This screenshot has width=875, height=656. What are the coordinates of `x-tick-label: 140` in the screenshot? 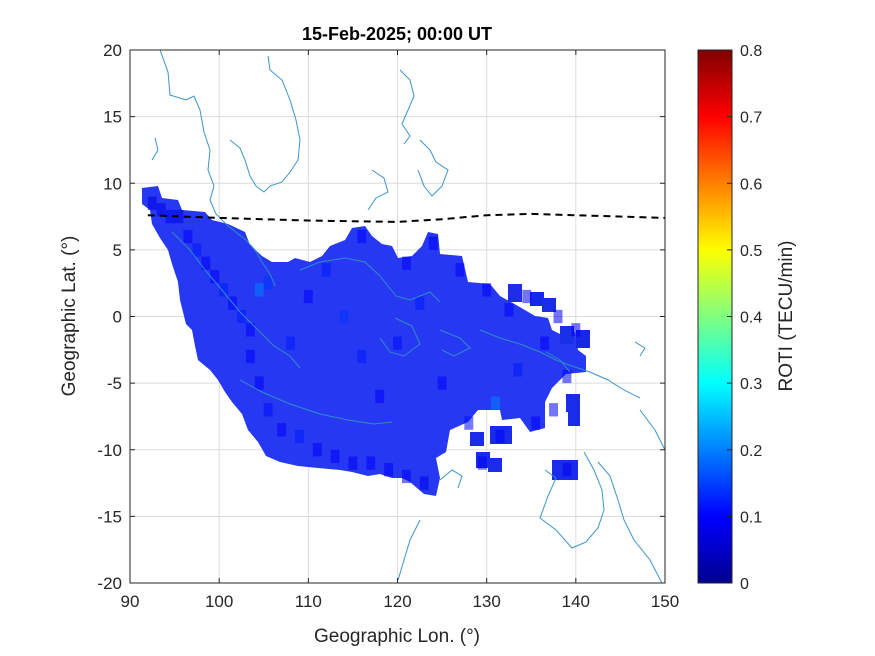 It's located at (576, 601).